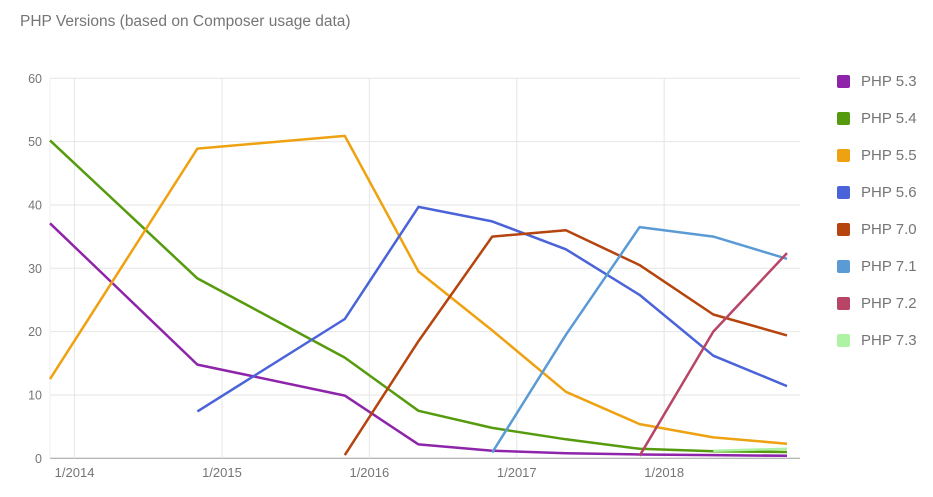 The image size is (933, 497). I want to click on legend-item-php-7-1: PHP 7.1, so click(877, 266).